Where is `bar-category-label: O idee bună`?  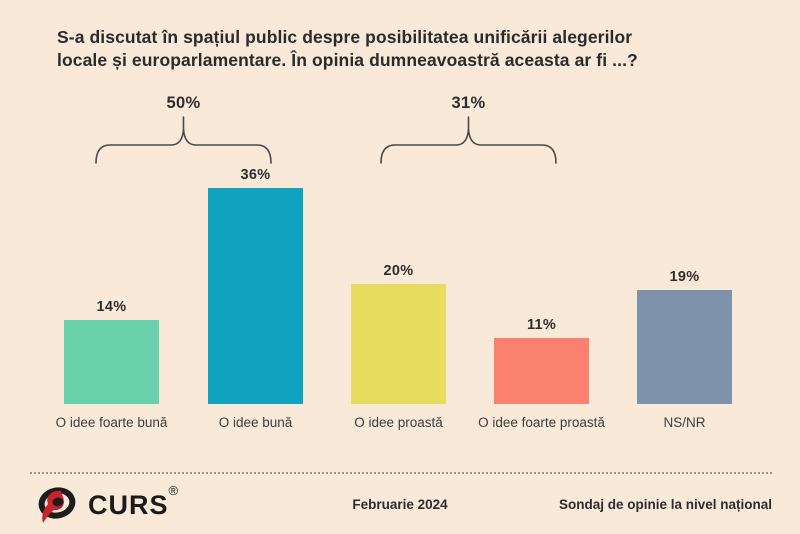
bar-category-label: O idee bună is located at coordinates (255, 422).